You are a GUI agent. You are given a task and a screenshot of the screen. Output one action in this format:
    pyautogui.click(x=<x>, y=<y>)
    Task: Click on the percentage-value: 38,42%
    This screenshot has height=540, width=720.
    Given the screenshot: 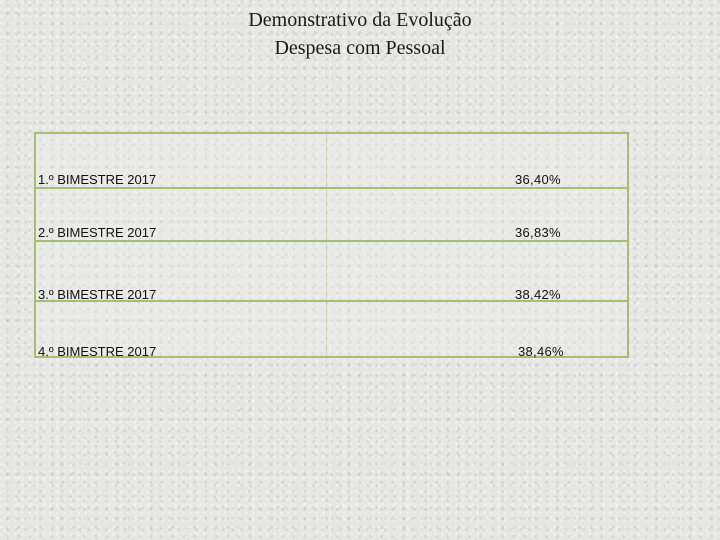 What is the action you would take?
    pyautogui.click(x=538, y=294)
    